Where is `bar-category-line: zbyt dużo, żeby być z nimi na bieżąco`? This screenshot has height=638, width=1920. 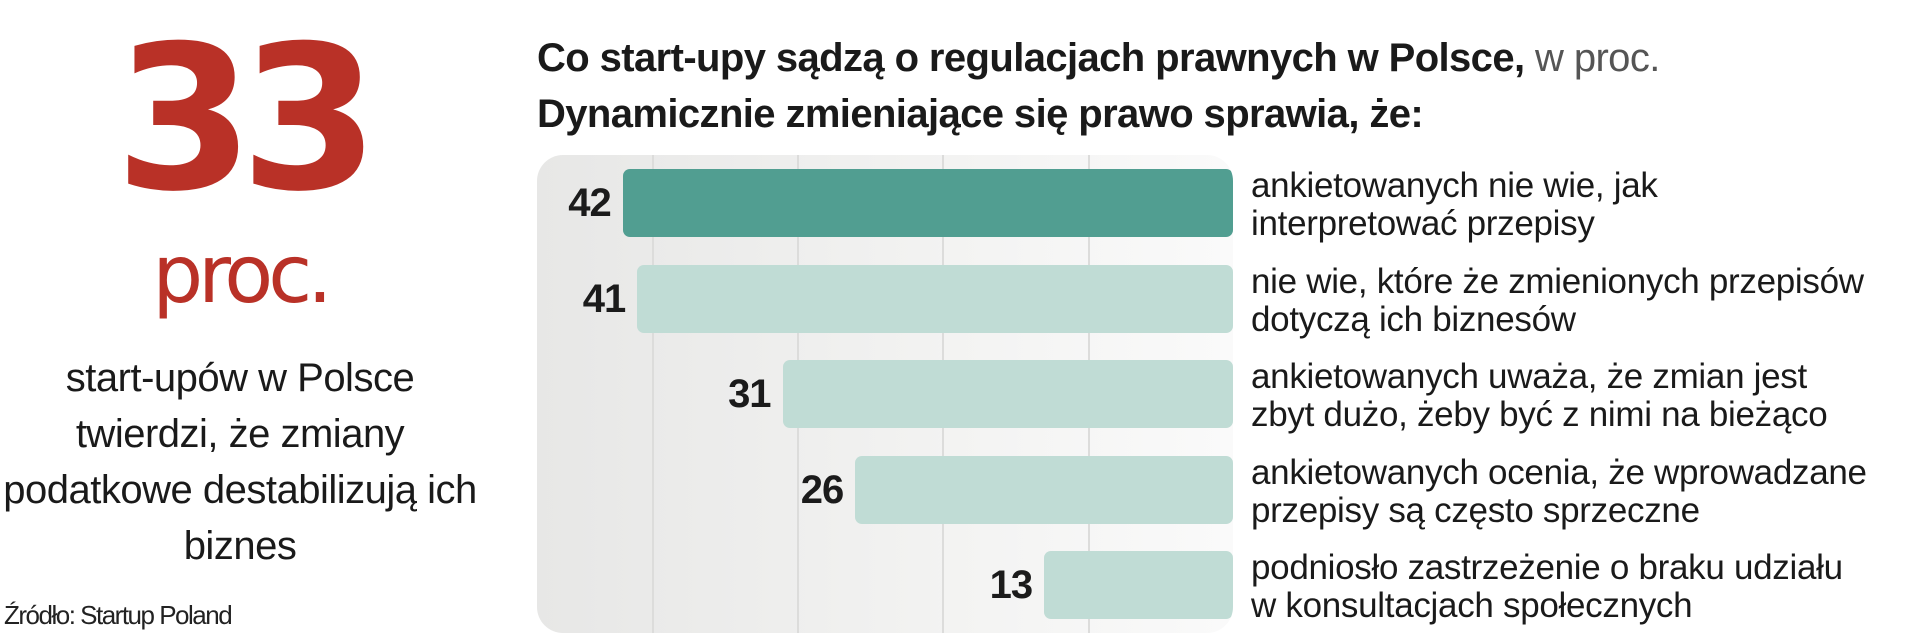 bar-category-line: zbyt dużo, żeby być z nimi na bieżąco is located at coordinates (1539, 414).